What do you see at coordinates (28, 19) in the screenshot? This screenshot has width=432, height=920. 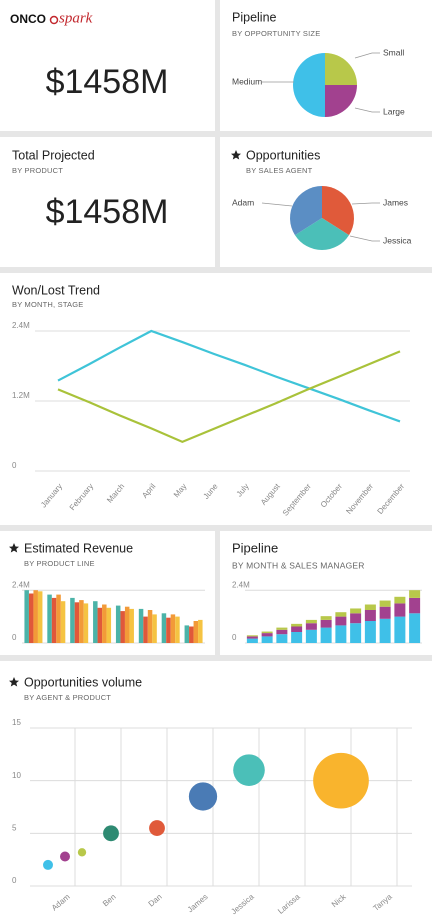 I see `brand-onco: ONCO` at bounding box center [28, 19].